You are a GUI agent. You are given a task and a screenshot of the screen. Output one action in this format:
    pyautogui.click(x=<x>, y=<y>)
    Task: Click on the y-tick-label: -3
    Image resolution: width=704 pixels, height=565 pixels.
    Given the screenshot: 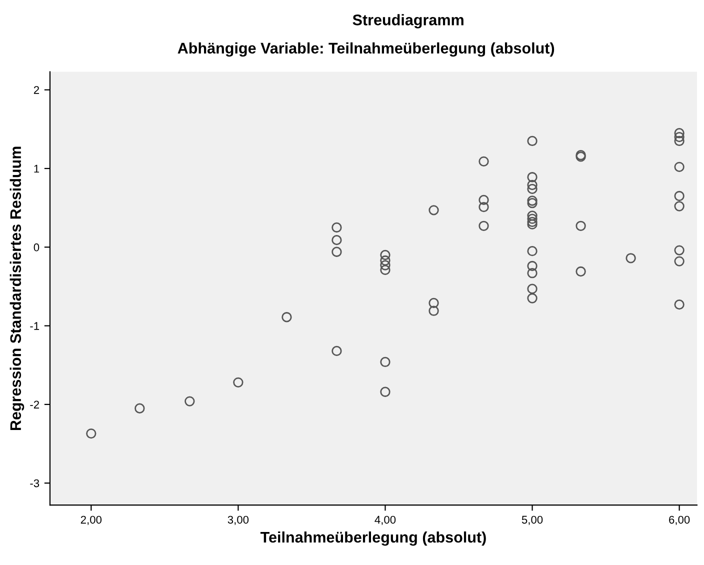 What is the action you would take?
    pyautogui.click(x=35, y=483)
    